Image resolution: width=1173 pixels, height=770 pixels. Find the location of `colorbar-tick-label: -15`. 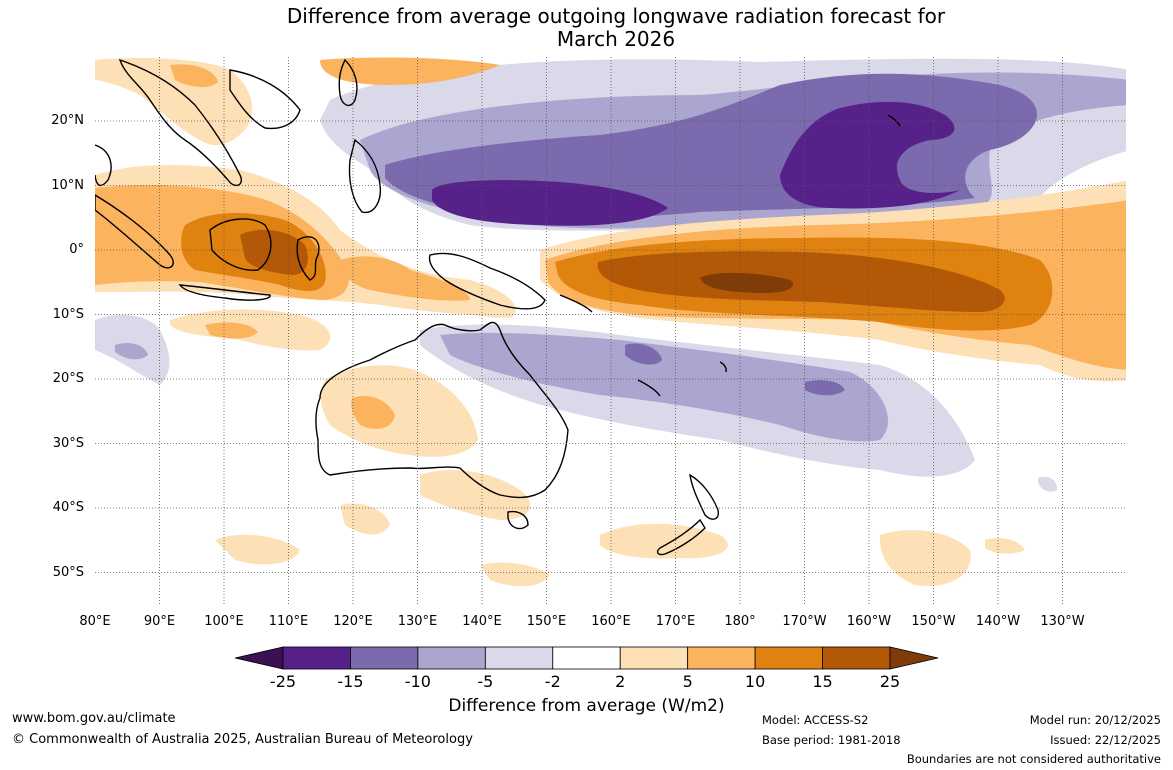

colorbar-tick-label: -15 is located at coordinates (350, 681).